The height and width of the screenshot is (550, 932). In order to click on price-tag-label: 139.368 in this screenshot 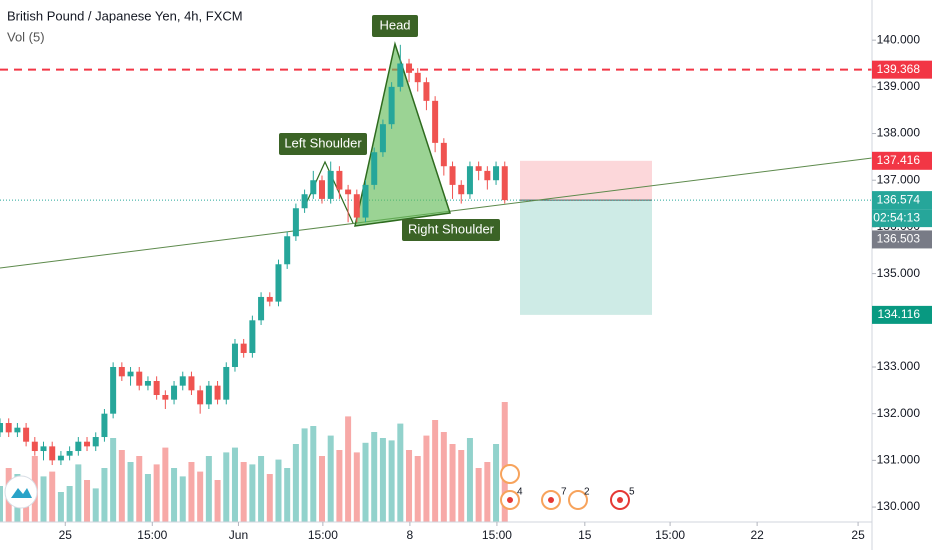, I will do `click(899, 69)`.